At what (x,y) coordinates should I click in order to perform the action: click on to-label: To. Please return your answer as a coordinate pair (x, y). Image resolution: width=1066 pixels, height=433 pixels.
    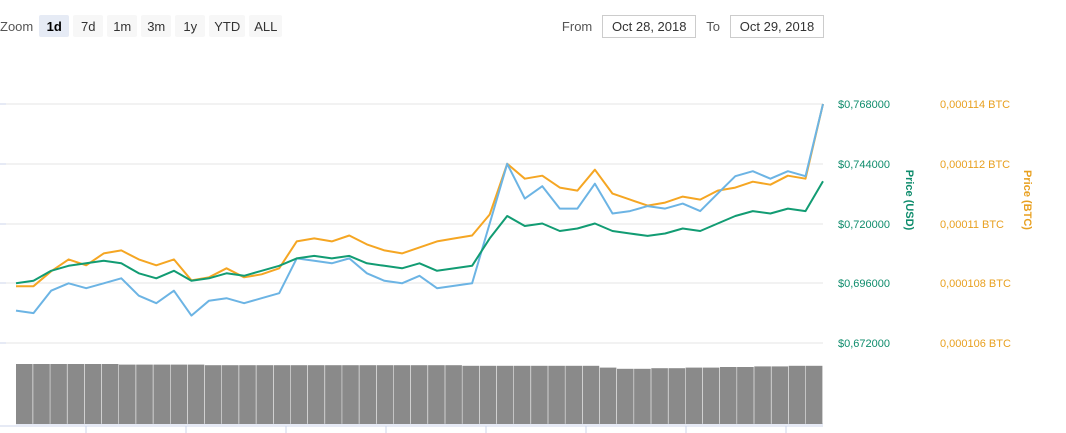
    Looking at the image, I should click on (713, 26).